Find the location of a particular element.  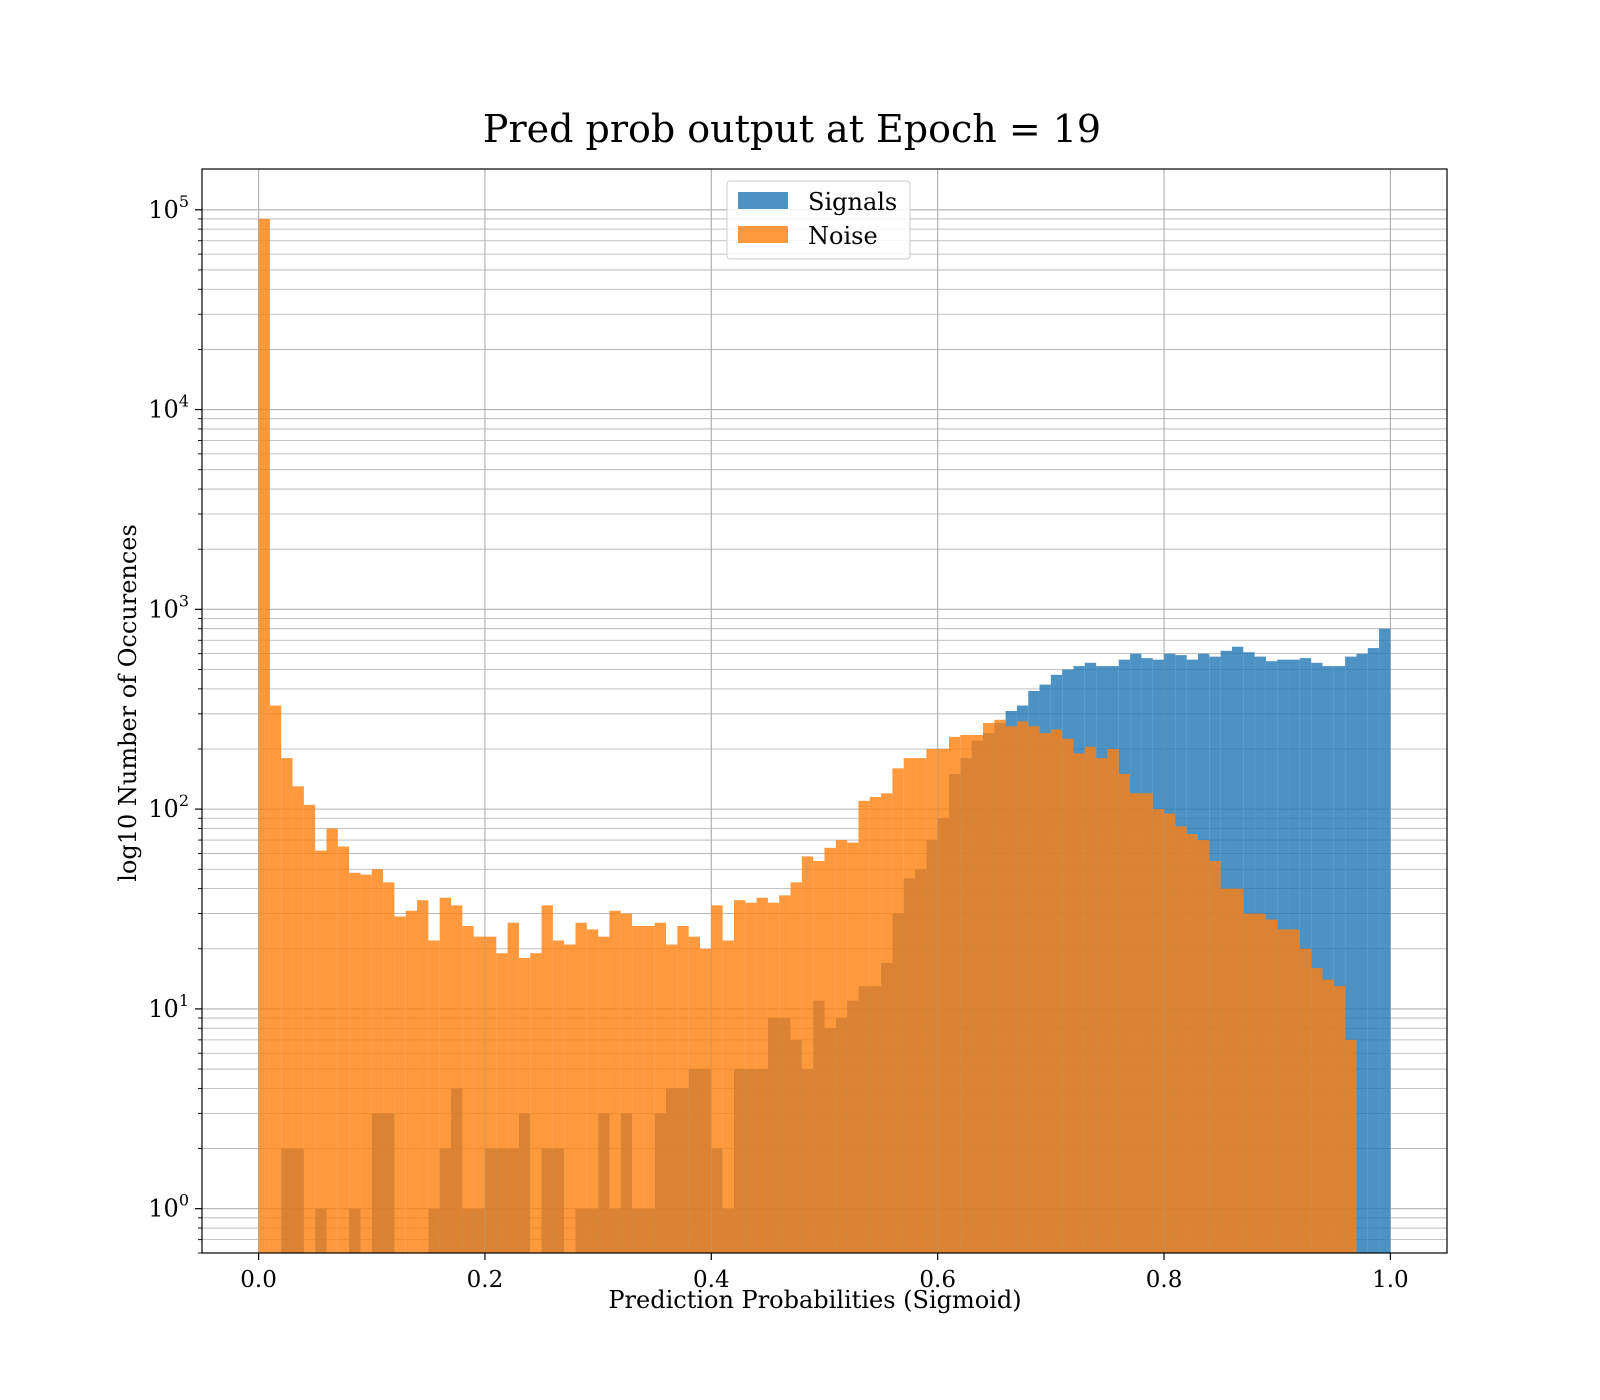

y-tick-label: 10³ is located at coordinates (168, 607).